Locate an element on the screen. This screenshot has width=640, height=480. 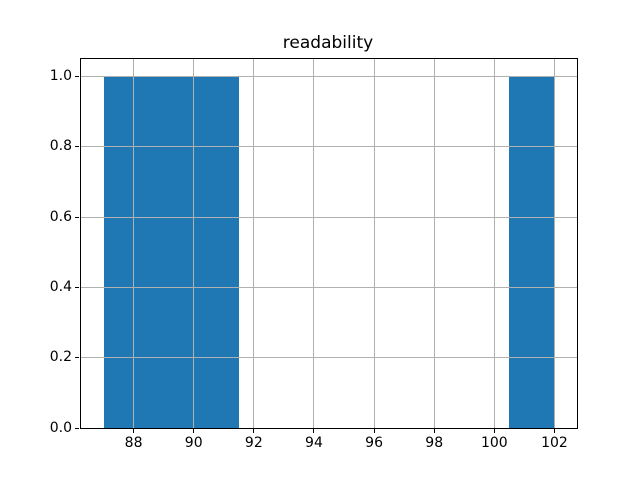
y-tick-label: 0.6 is located at coordinates (60, 216).